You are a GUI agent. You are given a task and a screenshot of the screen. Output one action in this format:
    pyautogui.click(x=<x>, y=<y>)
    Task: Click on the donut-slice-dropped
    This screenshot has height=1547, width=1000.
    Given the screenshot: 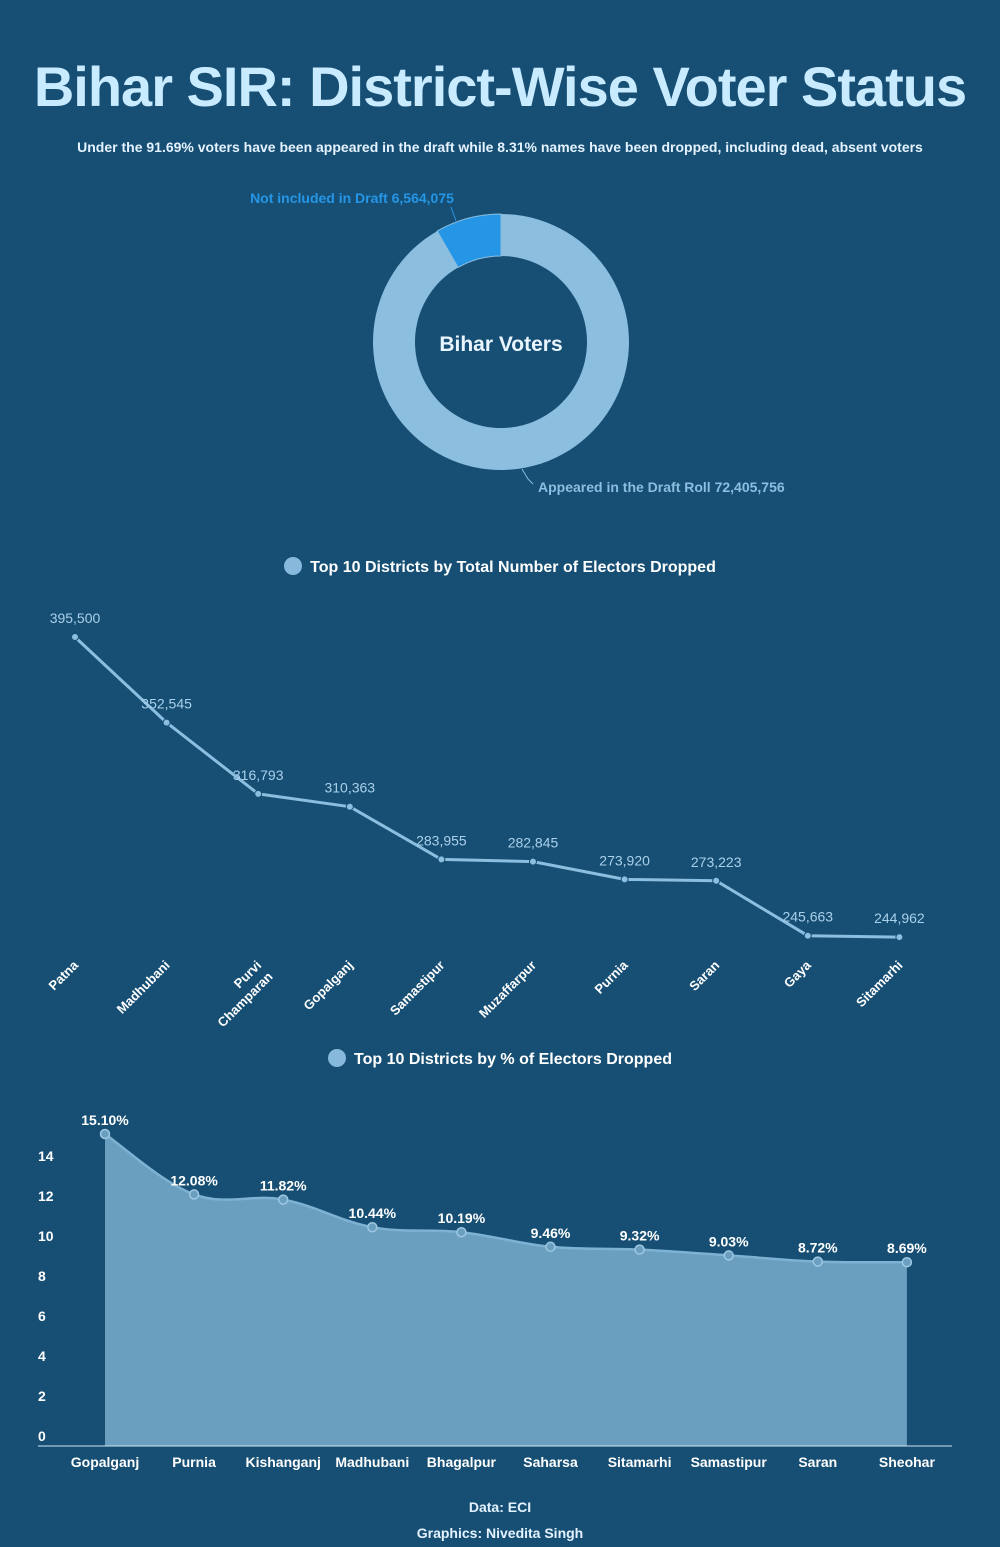 What is the action you would take?
    pyautogui.click(x=469, y=241)
    